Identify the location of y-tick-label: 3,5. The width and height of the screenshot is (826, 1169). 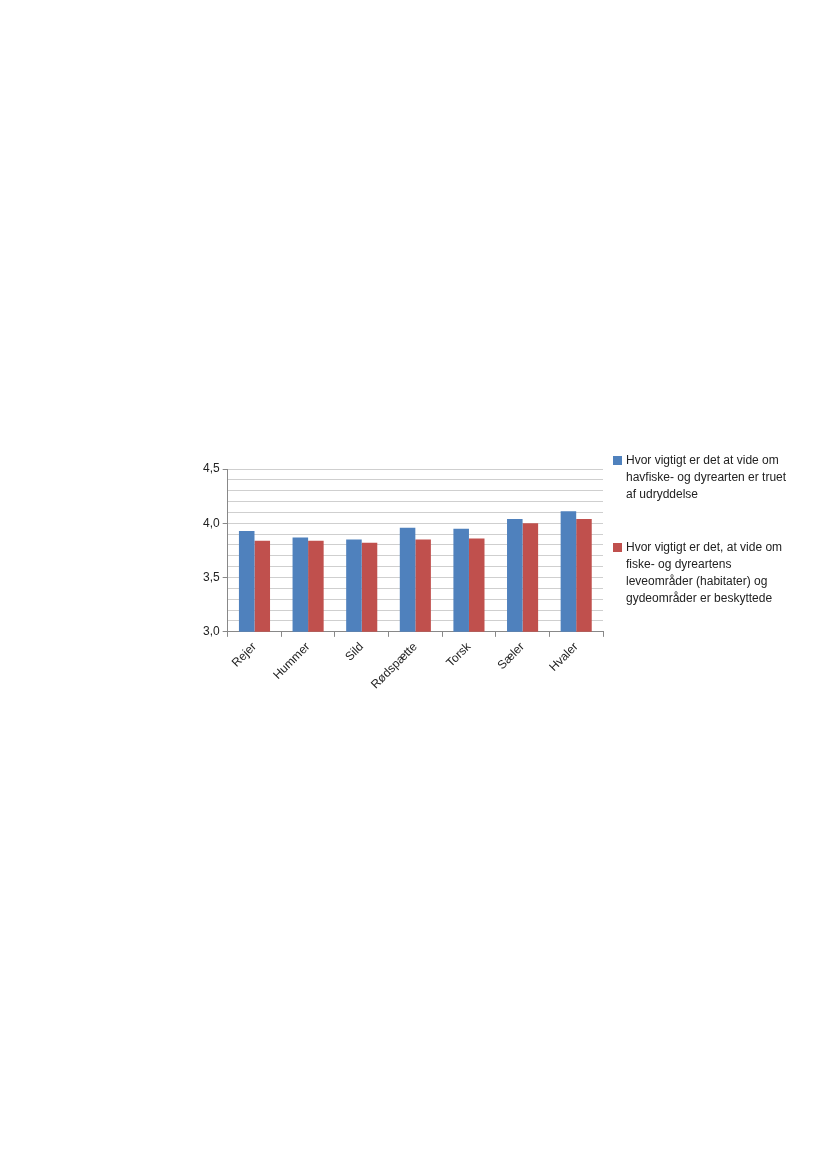
(211, 576).